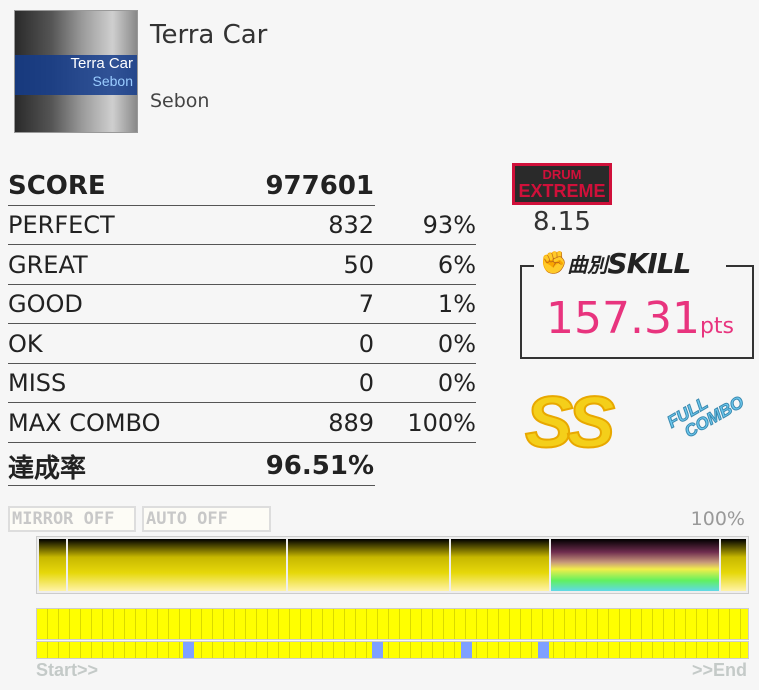 This screenshot has height=690, width=759. Describe the element at coordinates (570, 423) in the screenshot. I see `rank-ss-icon: SS` at that location.